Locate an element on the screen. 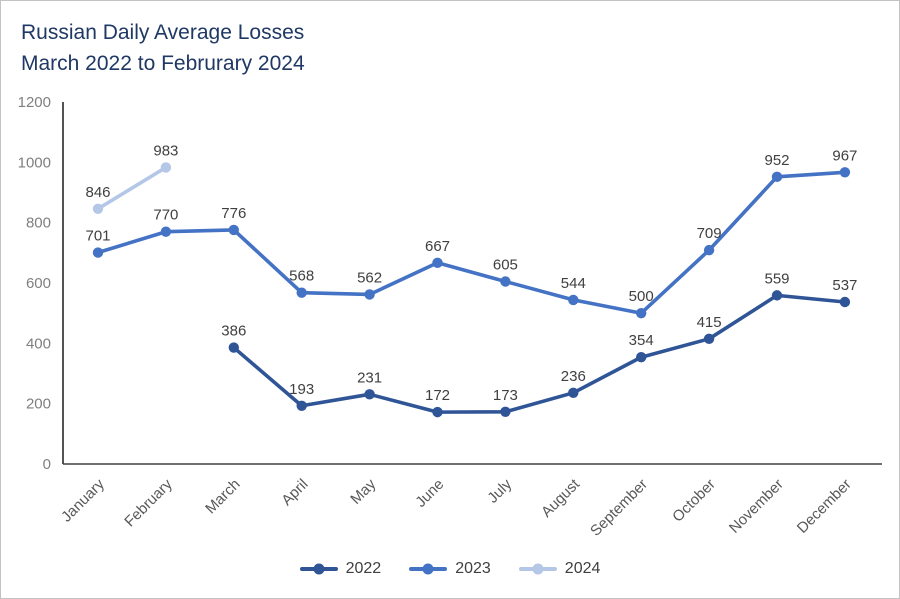 The width and height of the screenshot is (900, 599). data-label: 776 is located at coordinates (233, 213).